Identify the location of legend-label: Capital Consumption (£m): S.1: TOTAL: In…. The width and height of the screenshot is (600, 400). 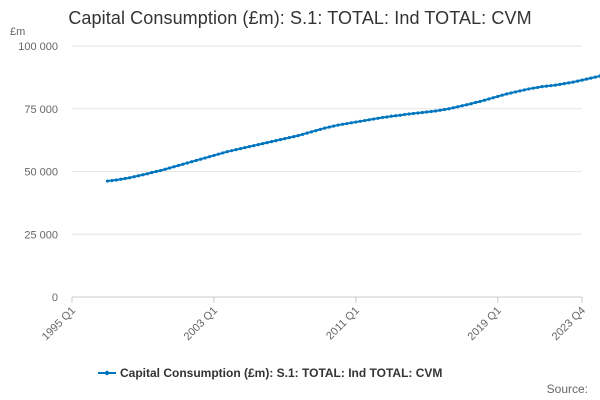
(281, 373).